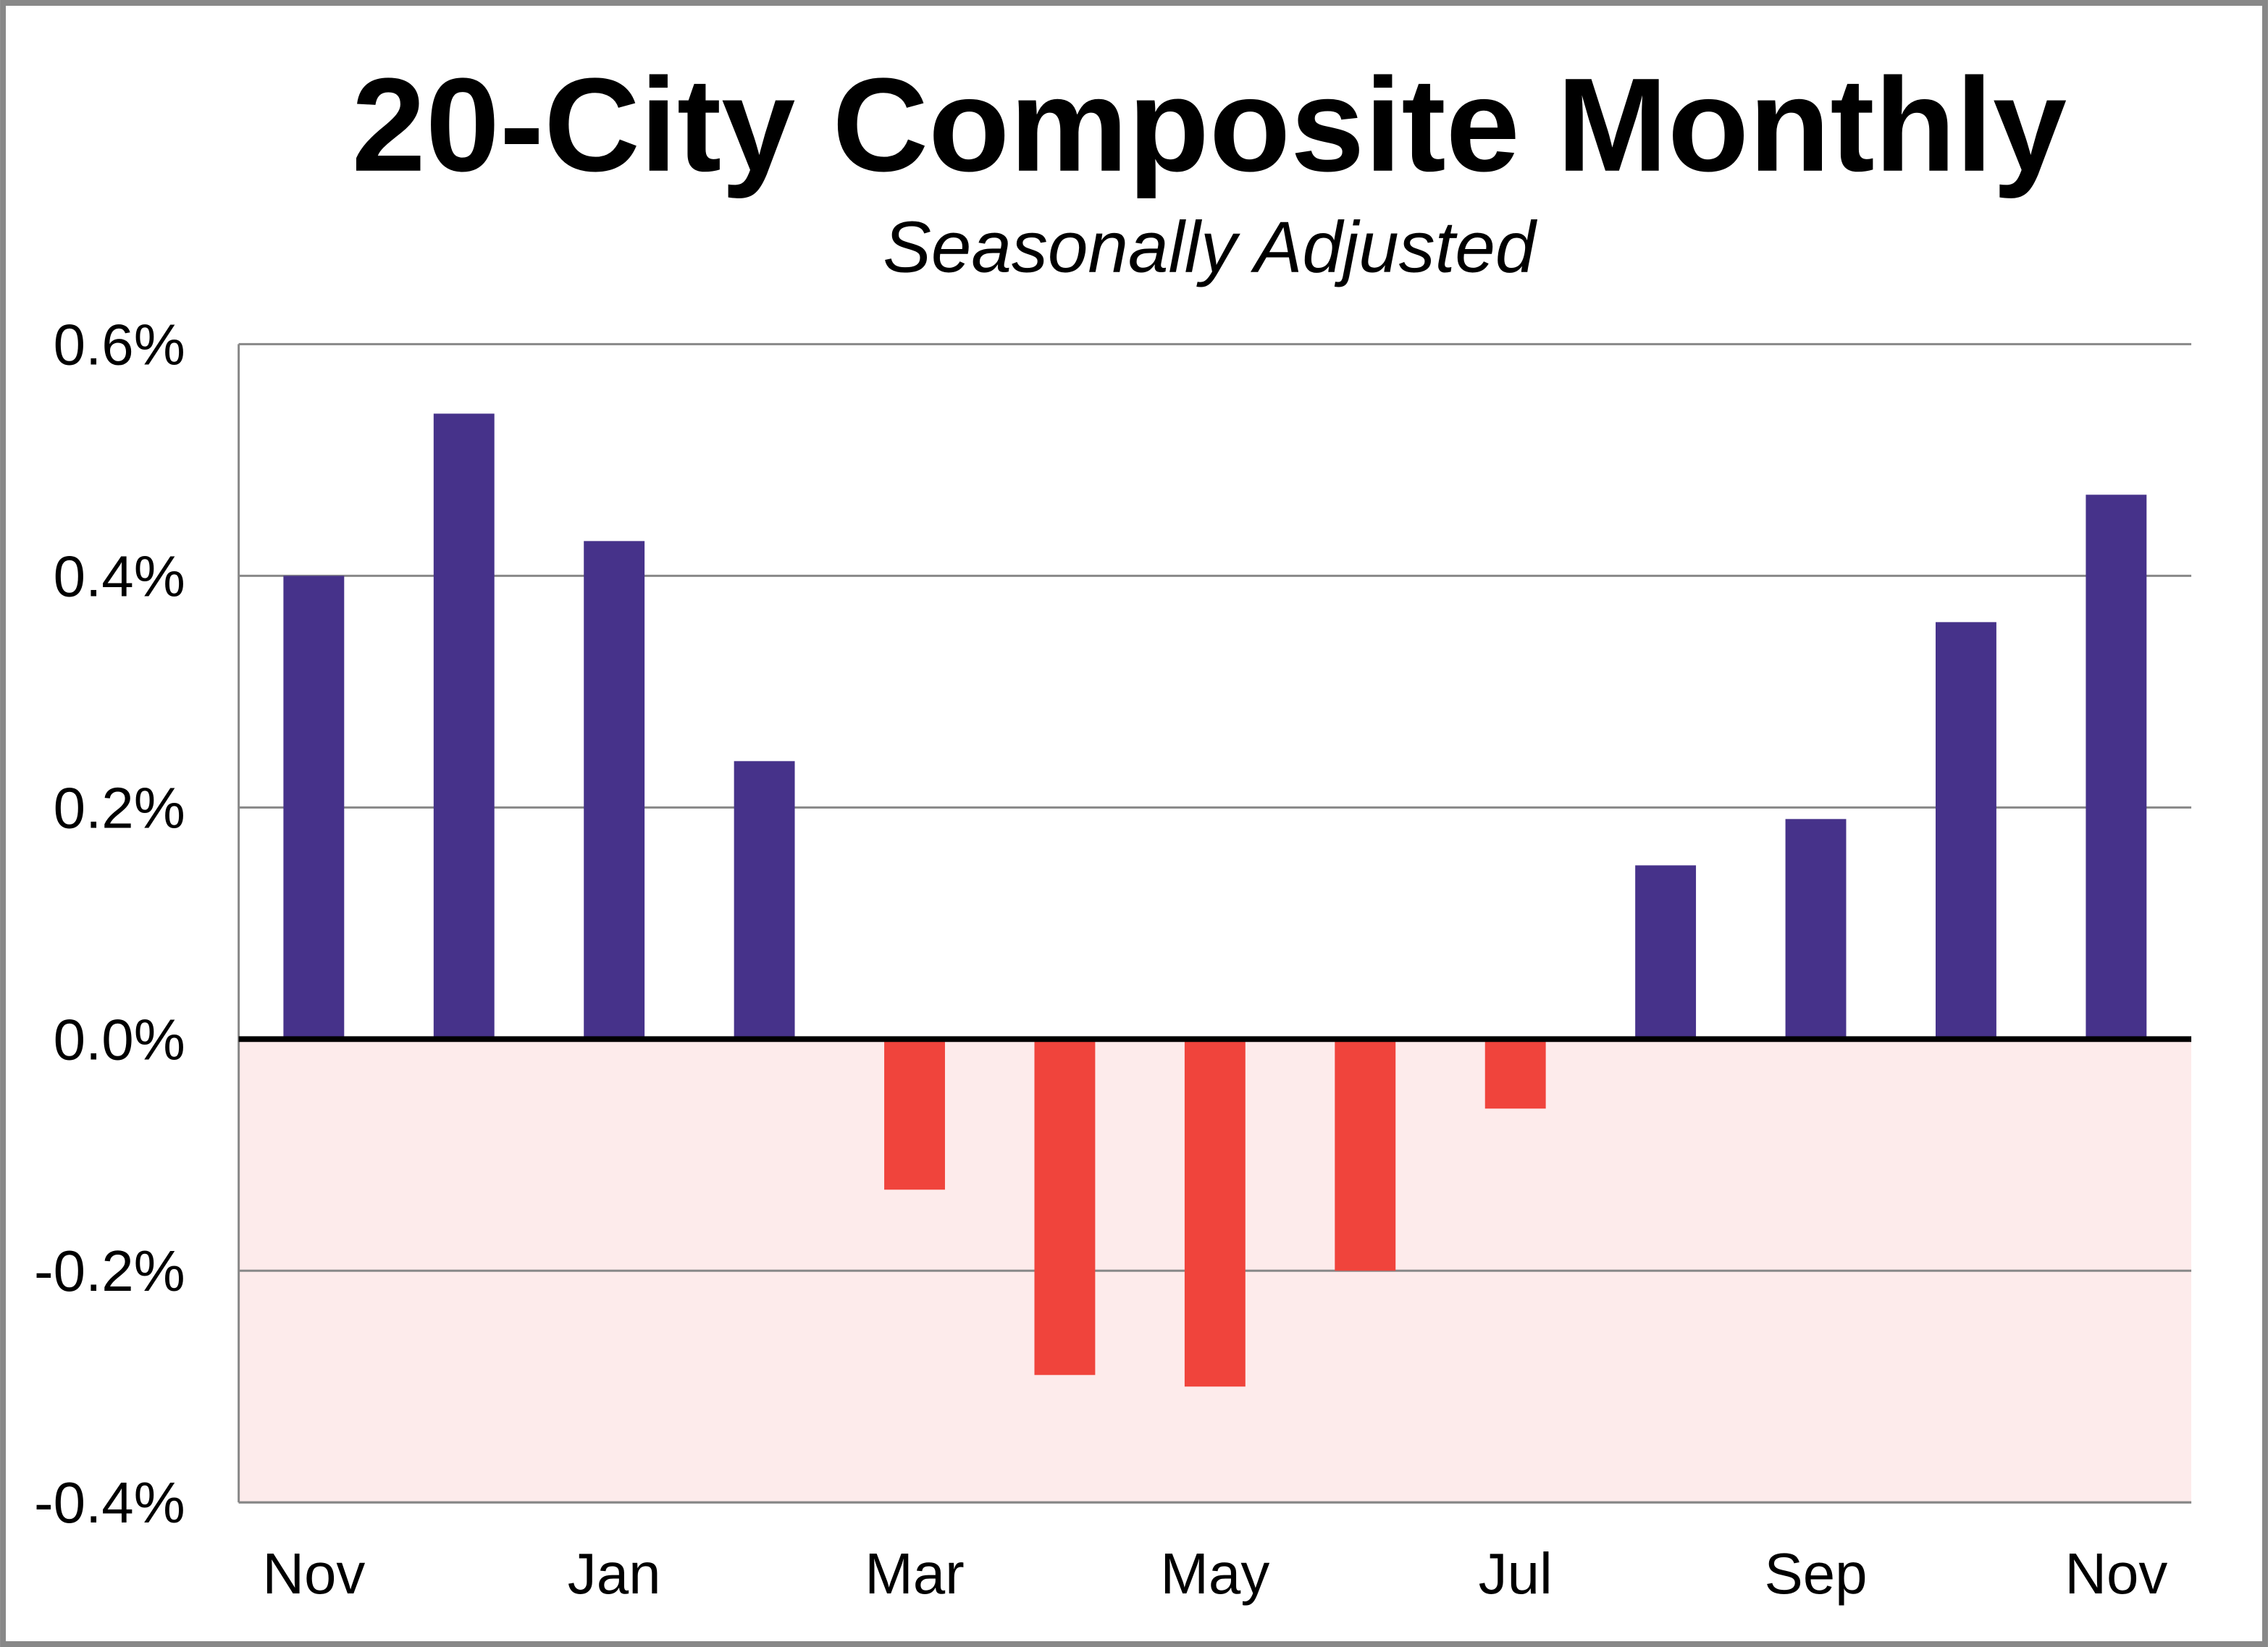  What do you see at coordinates (1516, 1573) in the screenshot?
I see `x-tick-label: Jul` at bounding box center [1516, 1573].